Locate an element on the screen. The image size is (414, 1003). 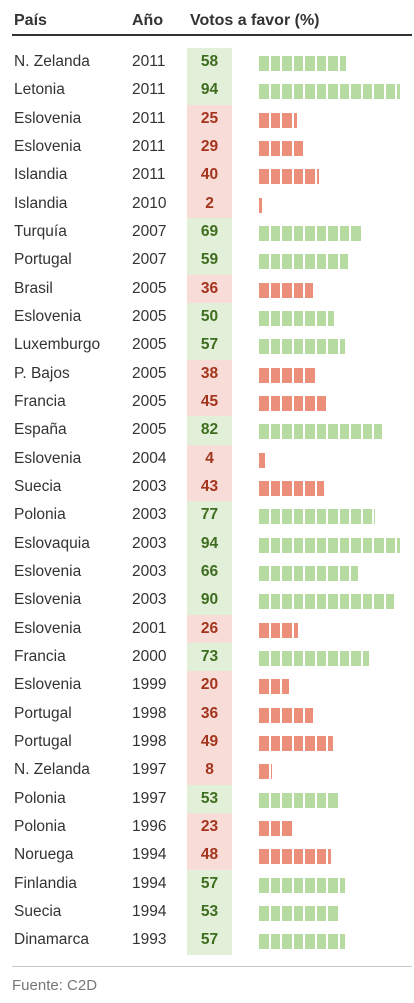
table-row: Eslovenia 2003 90 is located at coordinates (207, 600).